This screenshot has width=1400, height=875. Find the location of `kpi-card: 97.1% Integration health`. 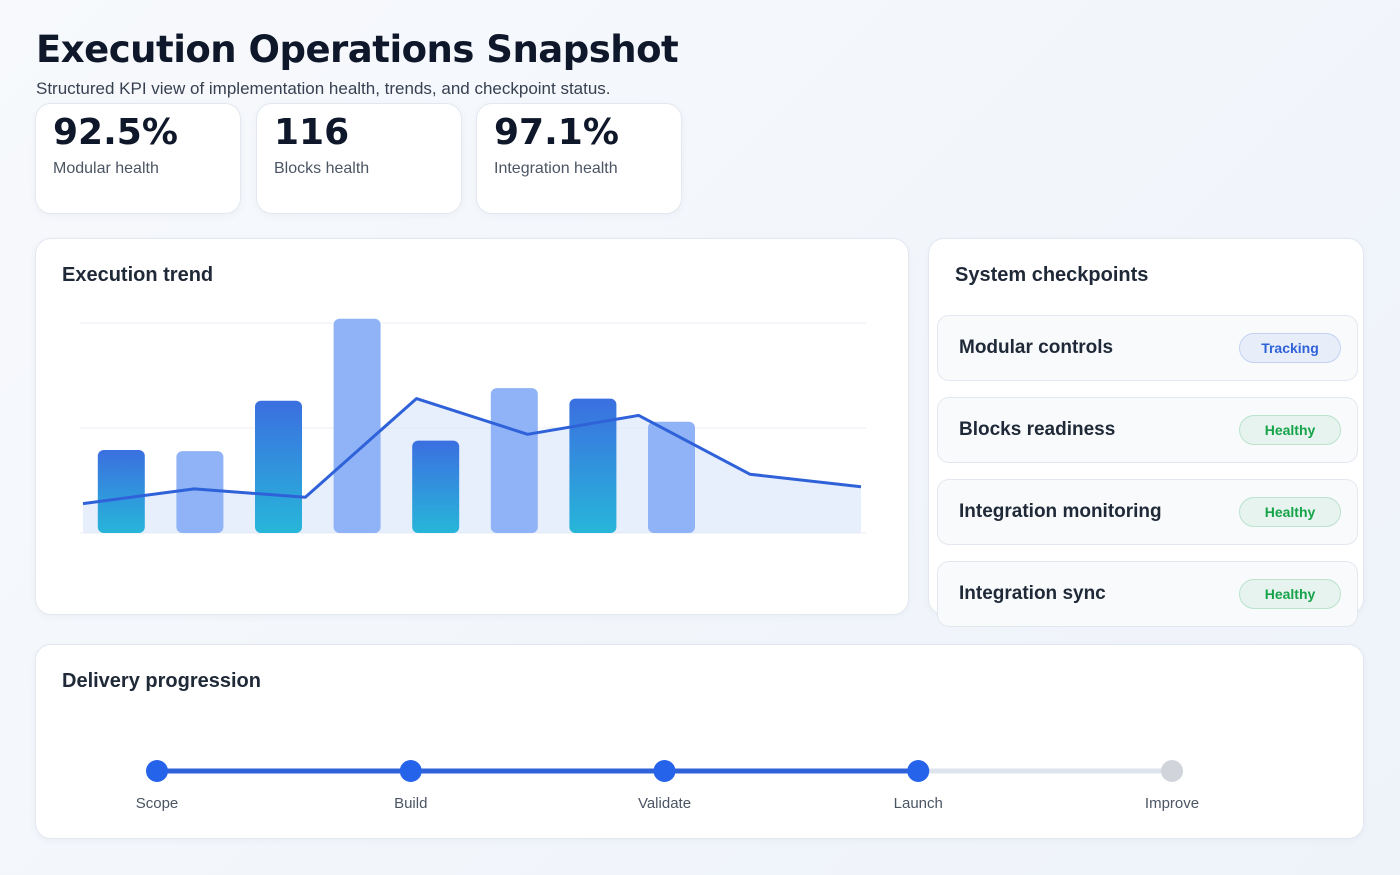

kpi-card: 97.1% Integration health is located at coordinates (579, 158).